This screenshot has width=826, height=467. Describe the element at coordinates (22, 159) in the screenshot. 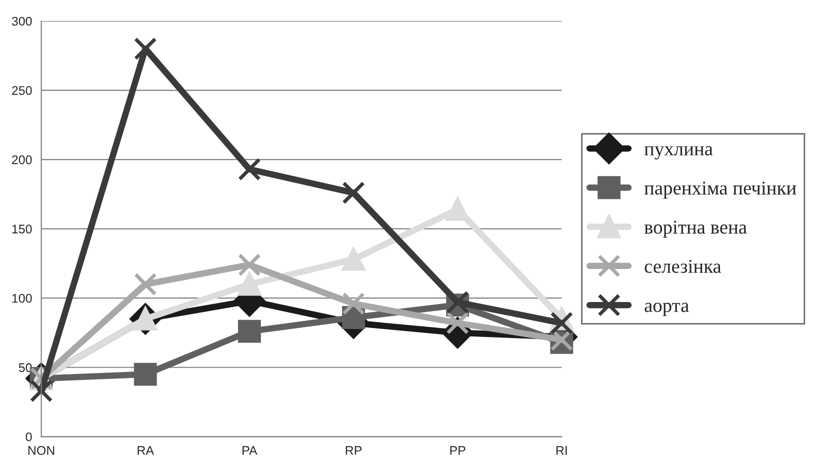

I see `y-tick-label: 200` at that location.